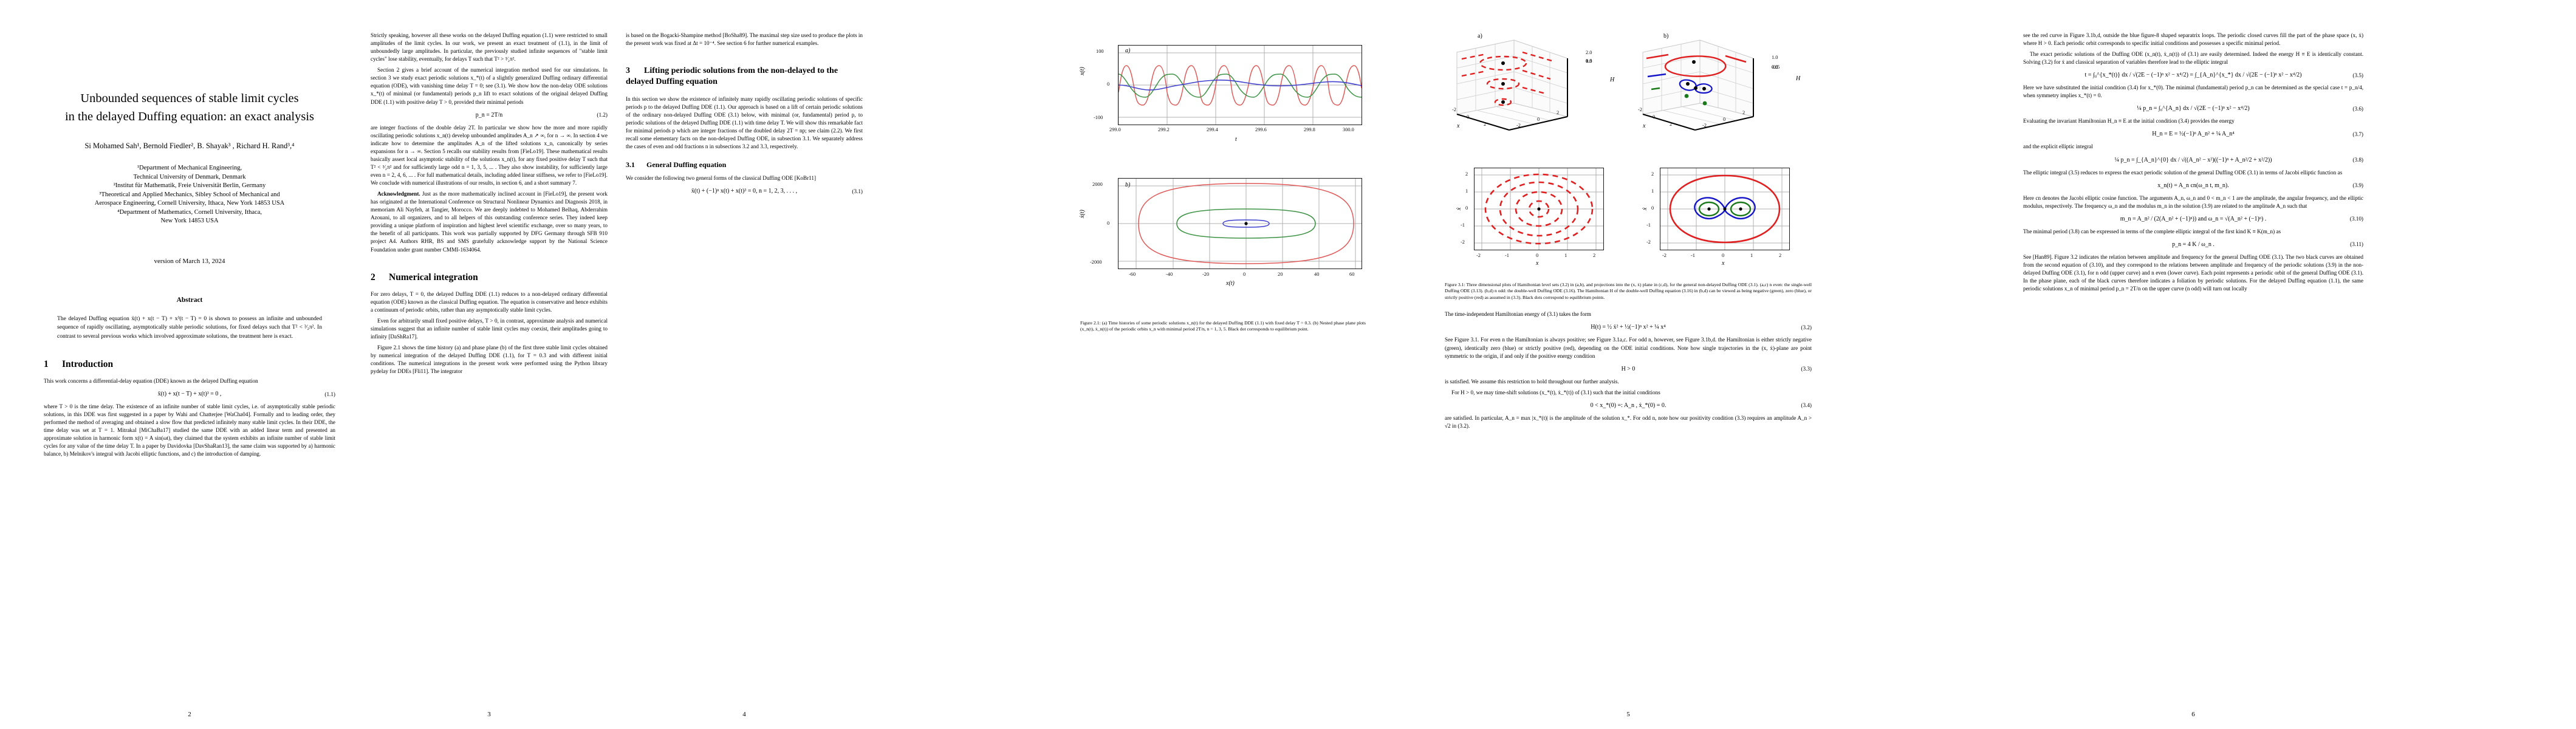 This screenshot has width=2576, height=729. Describe the element at coordinates (1652, 174) in the screenshot. I see `fig31d-ytick-2: 2` at that location.